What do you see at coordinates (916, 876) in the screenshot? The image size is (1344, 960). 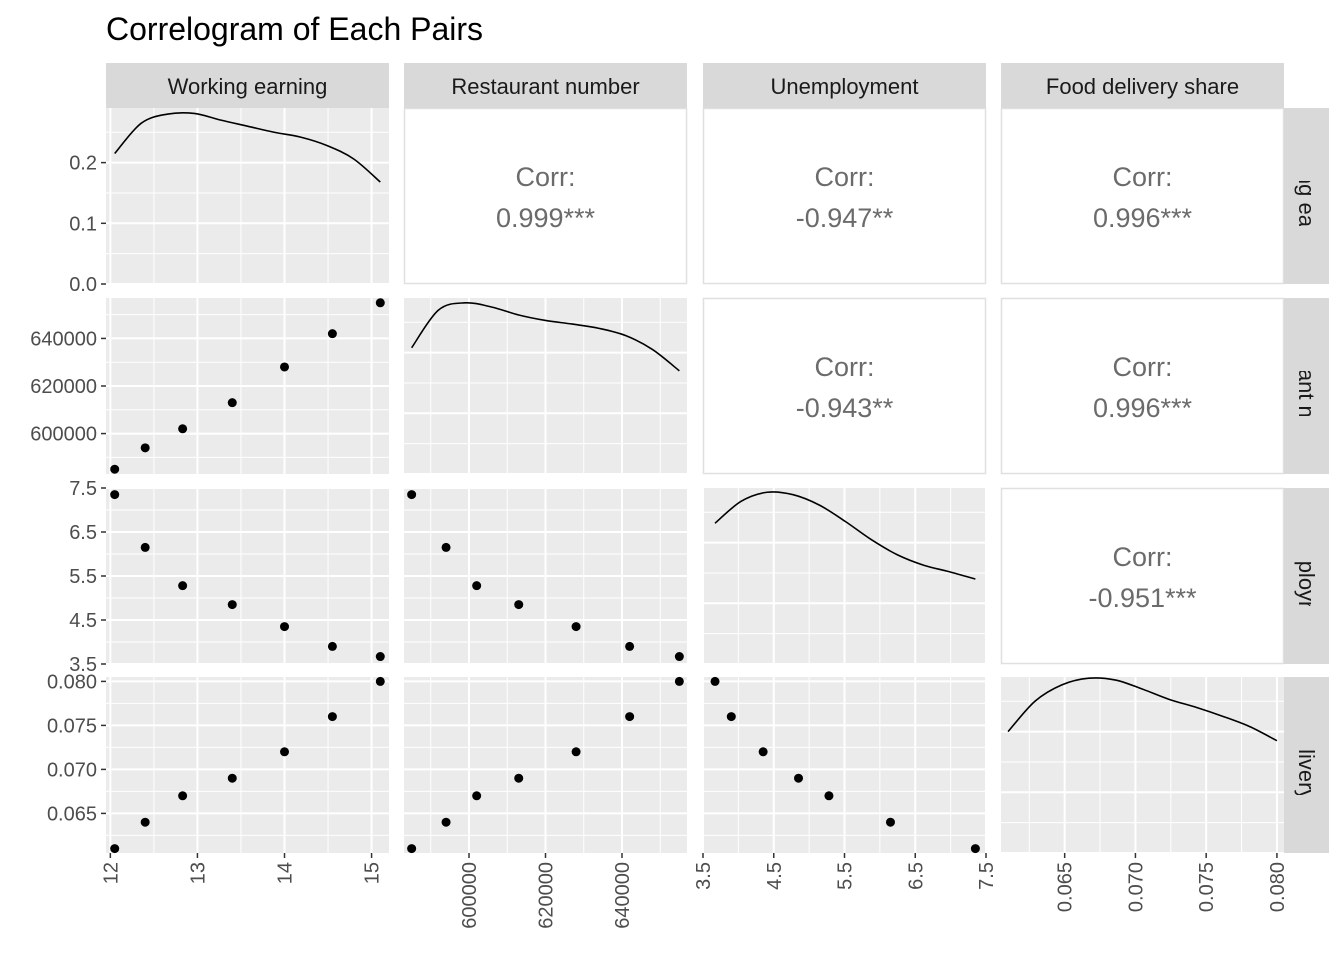 I see `x-tick-label: 6.5` at bounding box center [916, 876].